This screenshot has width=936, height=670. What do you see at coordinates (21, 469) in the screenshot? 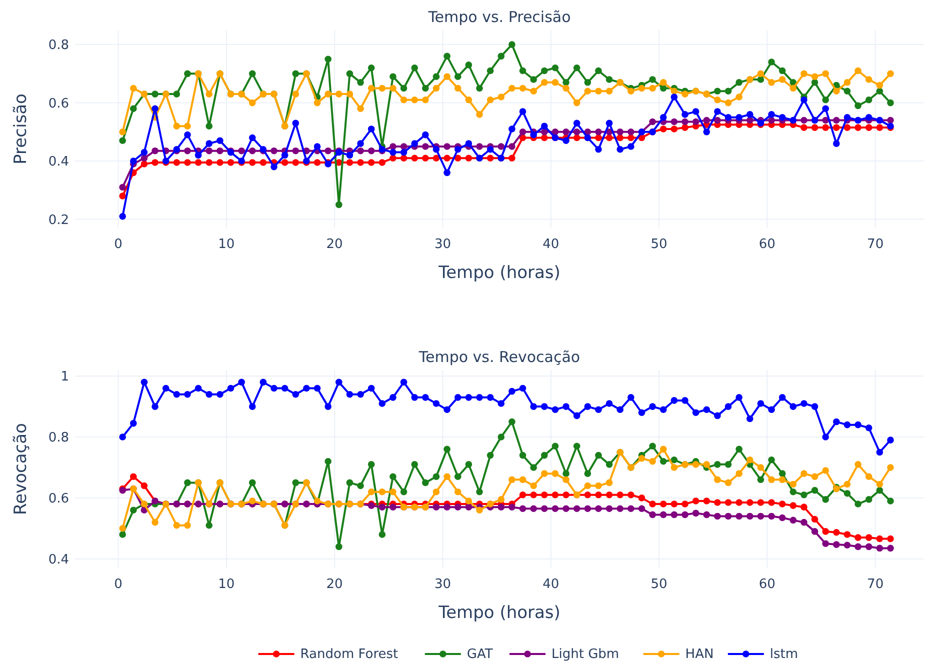
I see `y-axis-title: Revocação` at bounding box center [21, 469].